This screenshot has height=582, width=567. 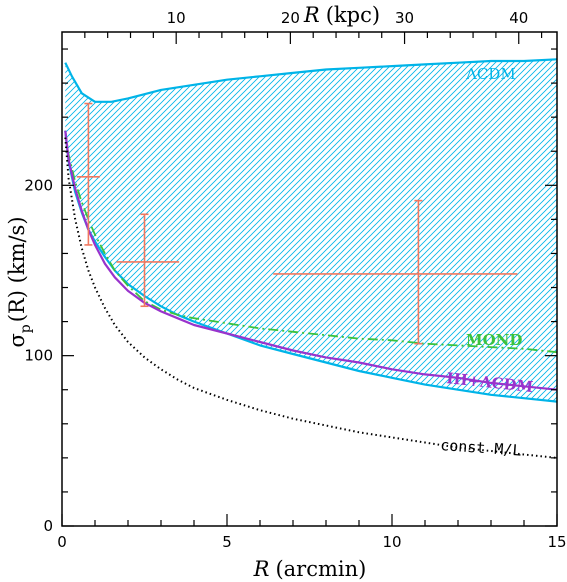 I want to click on y-axis-title: σp(R) (km/s), so click(x=19, y=281).